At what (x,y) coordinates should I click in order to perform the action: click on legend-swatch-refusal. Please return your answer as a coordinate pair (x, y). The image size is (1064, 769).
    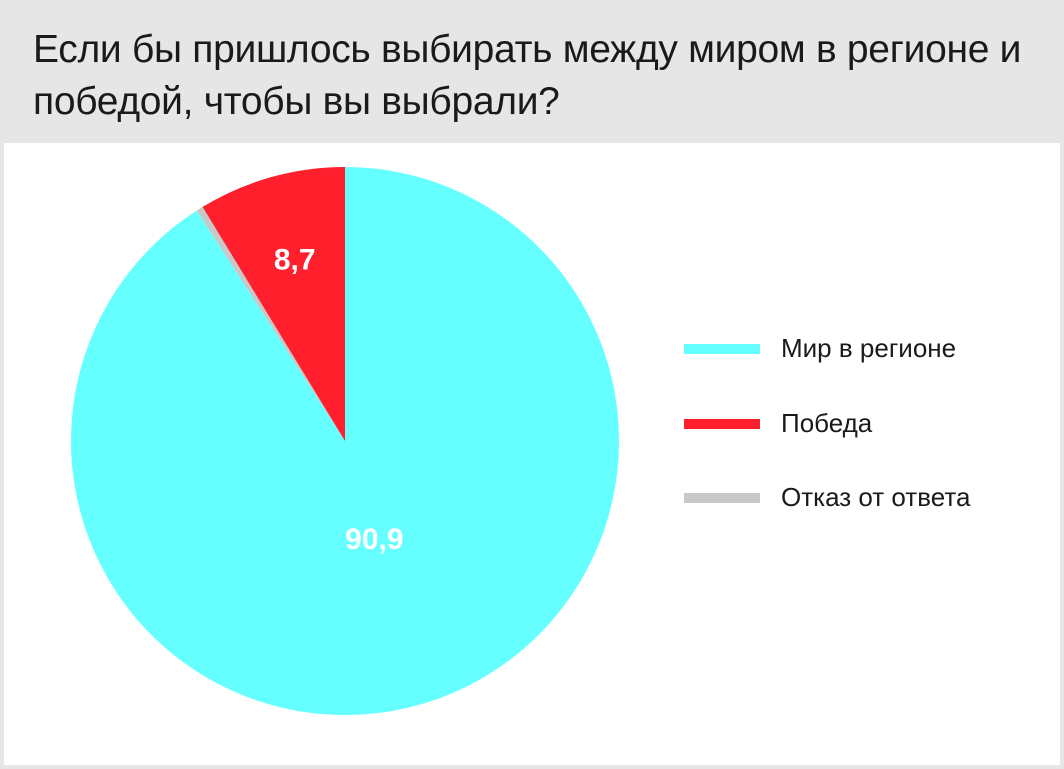
    Looking at the image, I should click on (722, 498).